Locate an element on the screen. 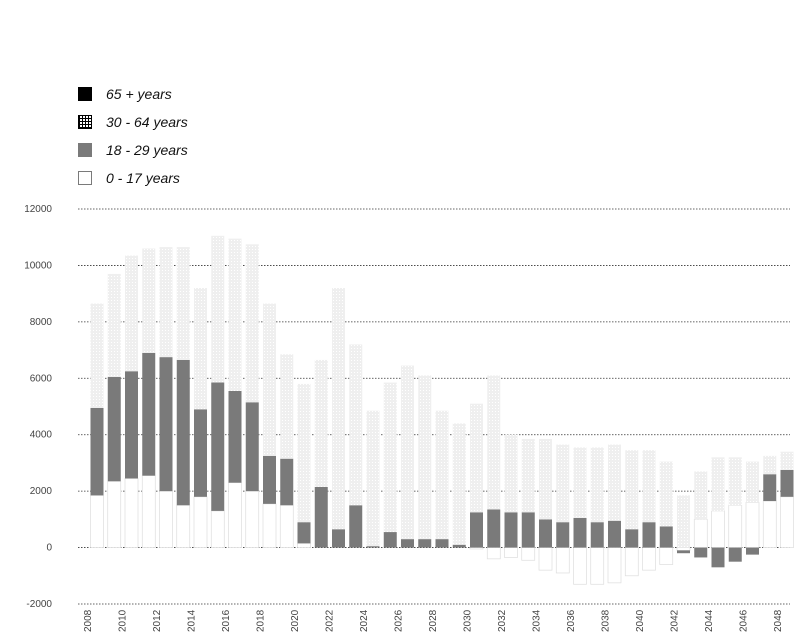 The width and height of the screenshot is (804, 637). y-tick-label: 8000 is located at coordinates (41, 322).